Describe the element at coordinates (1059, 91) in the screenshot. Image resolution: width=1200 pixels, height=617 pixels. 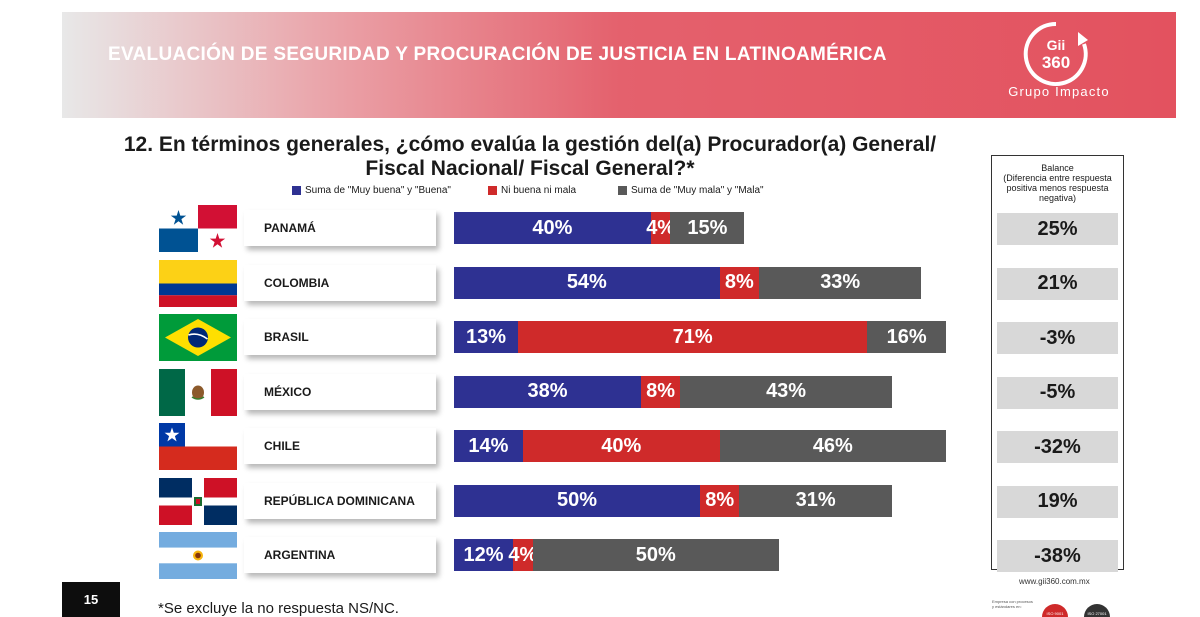
I see `logo-text: Grupo Impacto` at that location.